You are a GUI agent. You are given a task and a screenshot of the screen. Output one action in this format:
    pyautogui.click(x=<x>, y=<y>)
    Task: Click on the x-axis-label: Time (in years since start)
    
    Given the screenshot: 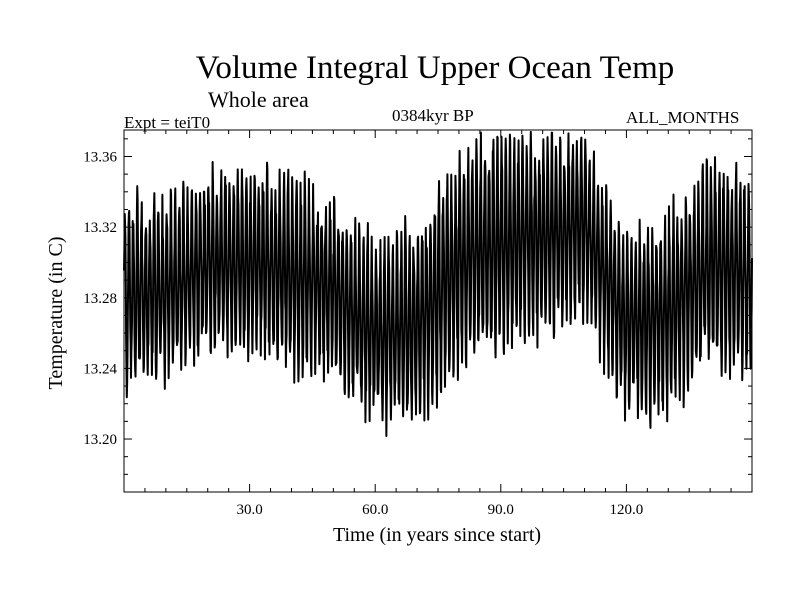 What is the action you would take?
    pyautogui.click(x=437, y=535)
    